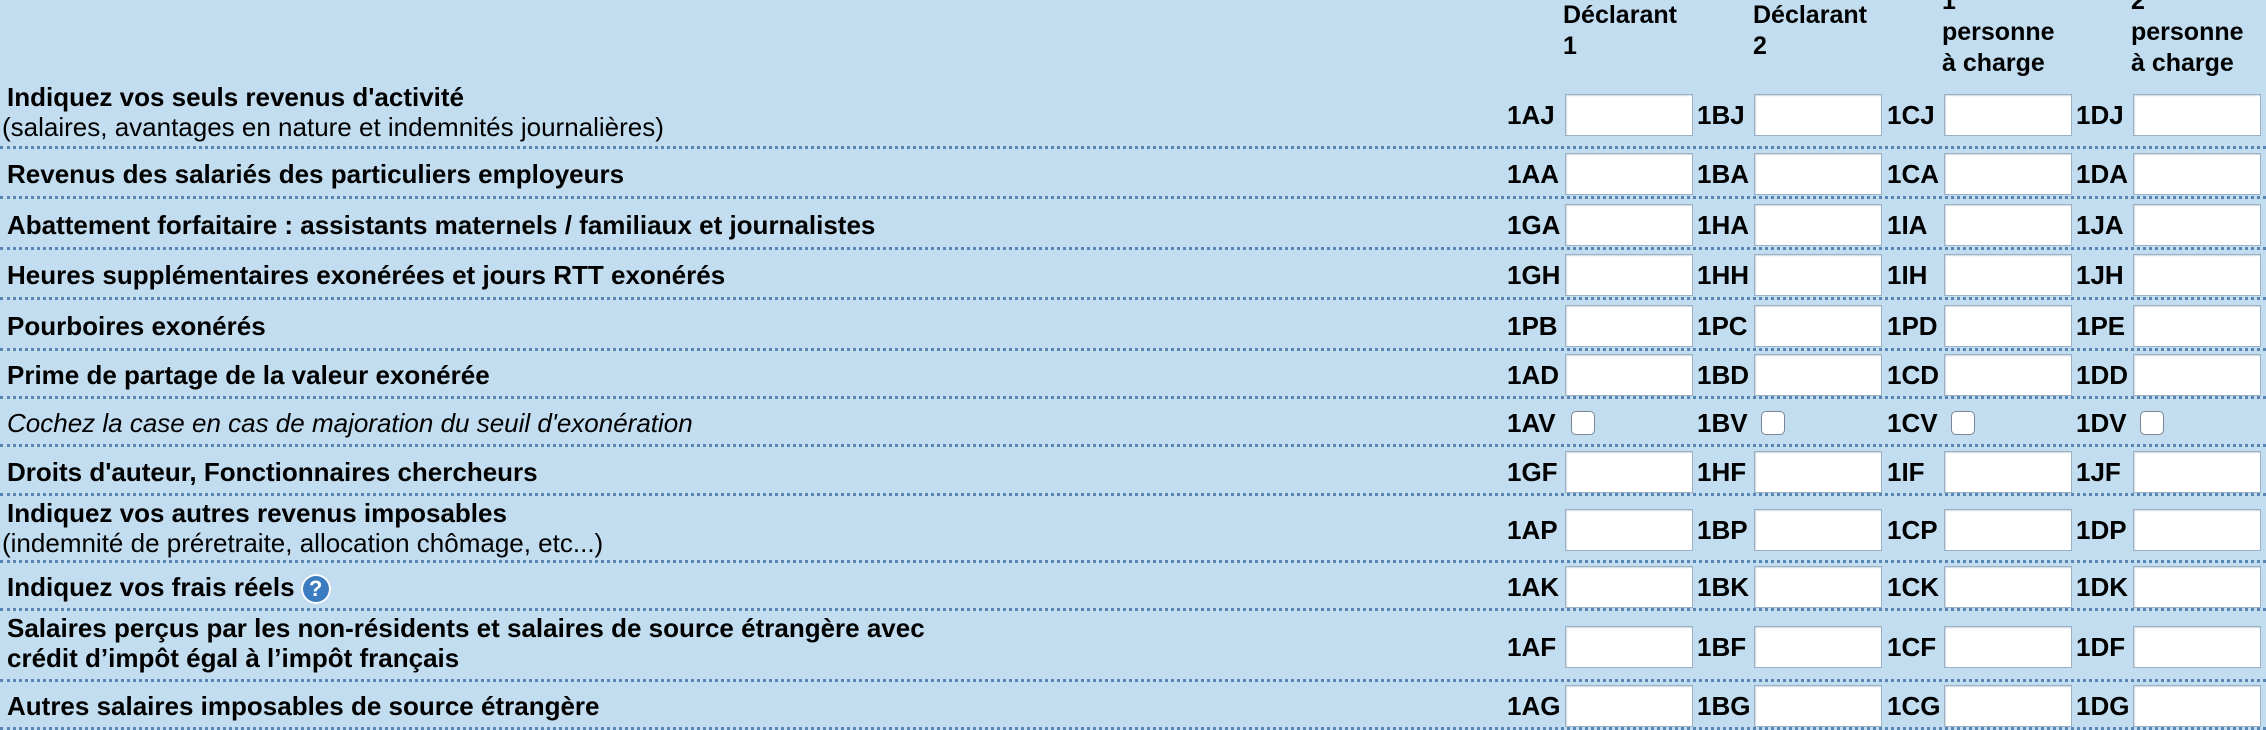 Image resolution: width=2266 pixels, height=730 pixels. Describe the element at coordinates (2153, 7) in the screenshot. I see `column-header-line: 2ème` at that location.